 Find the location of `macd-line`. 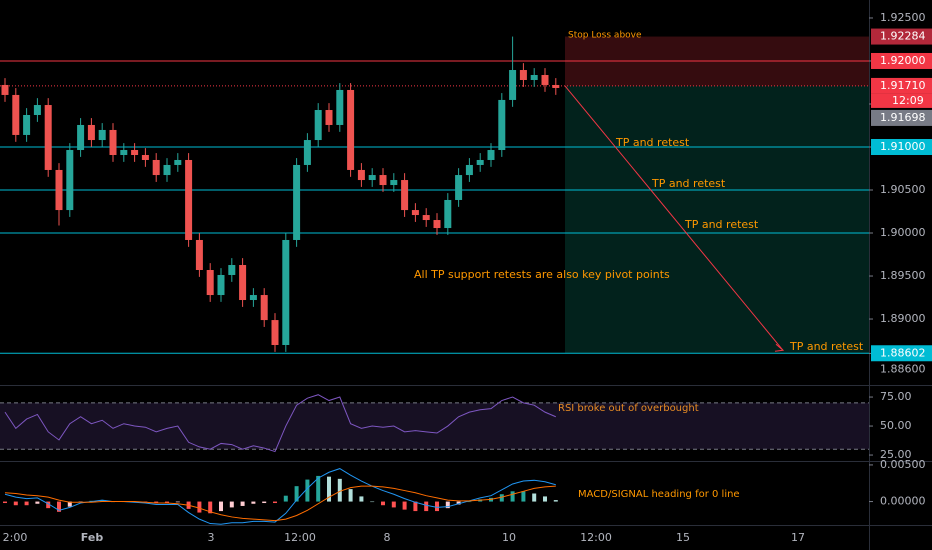

macd-line is located at coordinates (280, 496).